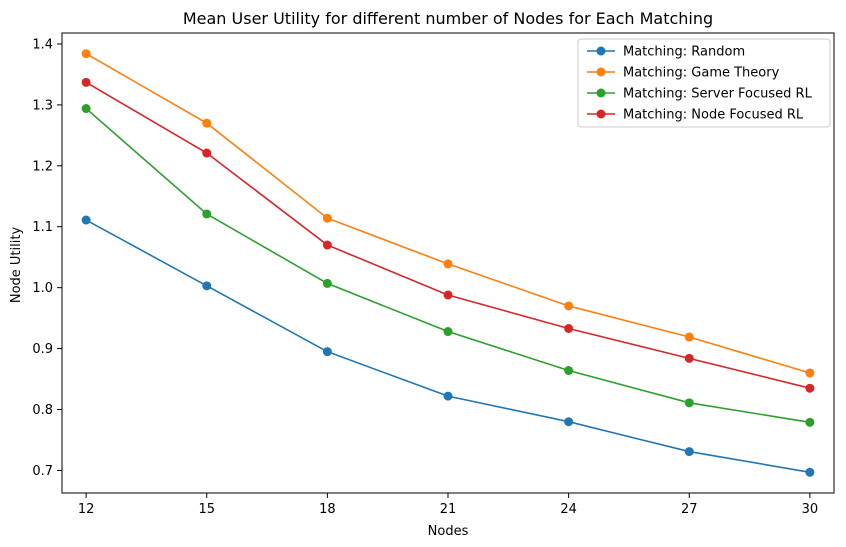 This screenshot has height=547, width=846. Describe the element at coordinates (42, 471) in the screenshot. I see `y-tick-label: 0.7` at that location.